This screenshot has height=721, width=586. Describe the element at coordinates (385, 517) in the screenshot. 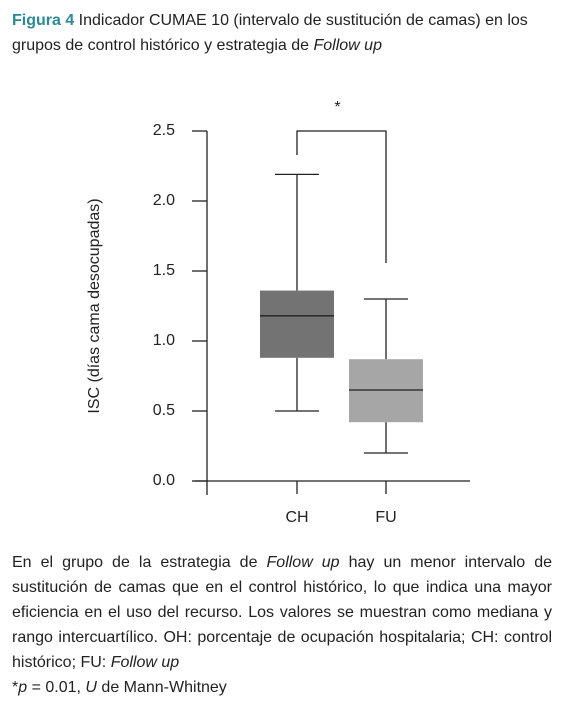

I see `x-tick-label: FU` at that location.